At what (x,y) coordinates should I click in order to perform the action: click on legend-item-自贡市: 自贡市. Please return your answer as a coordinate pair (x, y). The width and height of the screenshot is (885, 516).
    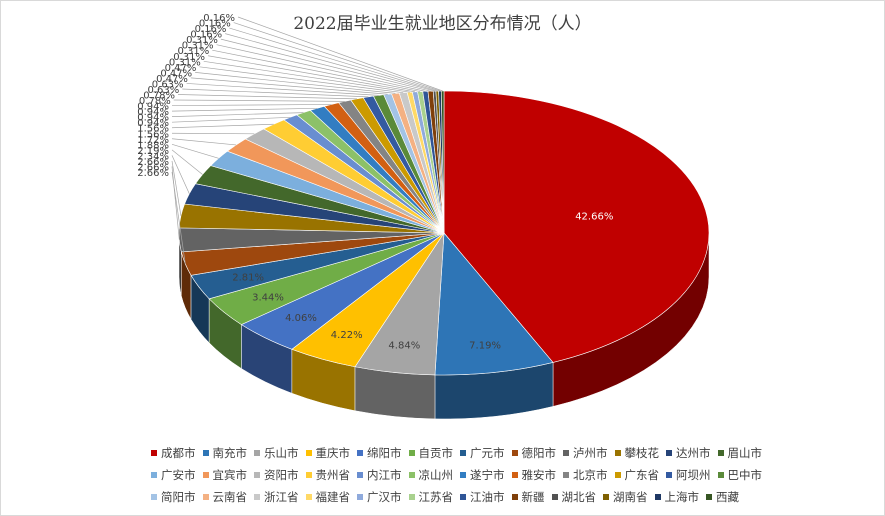
    Looking at the image, I should click on (431, 453).